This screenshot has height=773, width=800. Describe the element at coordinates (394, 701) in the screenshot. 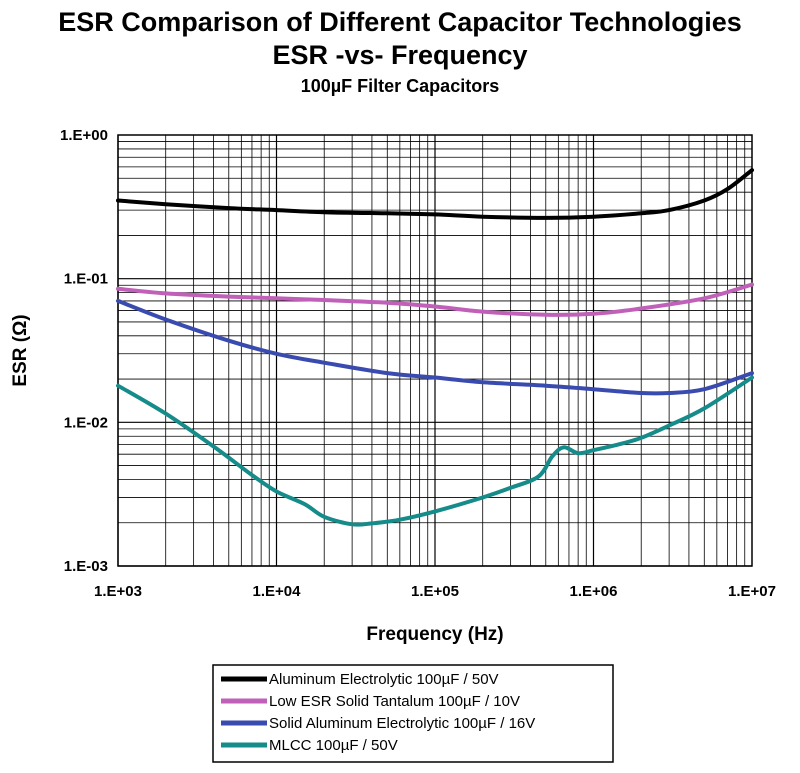

I see `legend-entry-label: Low ESR Solid Tantalum 100µF / 10V` at that location.